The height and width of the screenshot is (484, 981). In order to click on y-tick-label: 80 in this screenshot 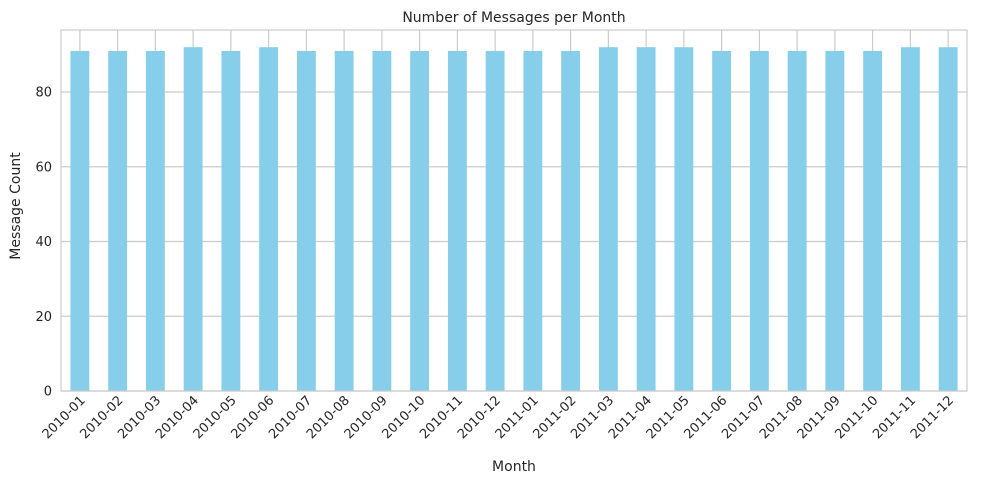, I will do `click(43, 93)`.